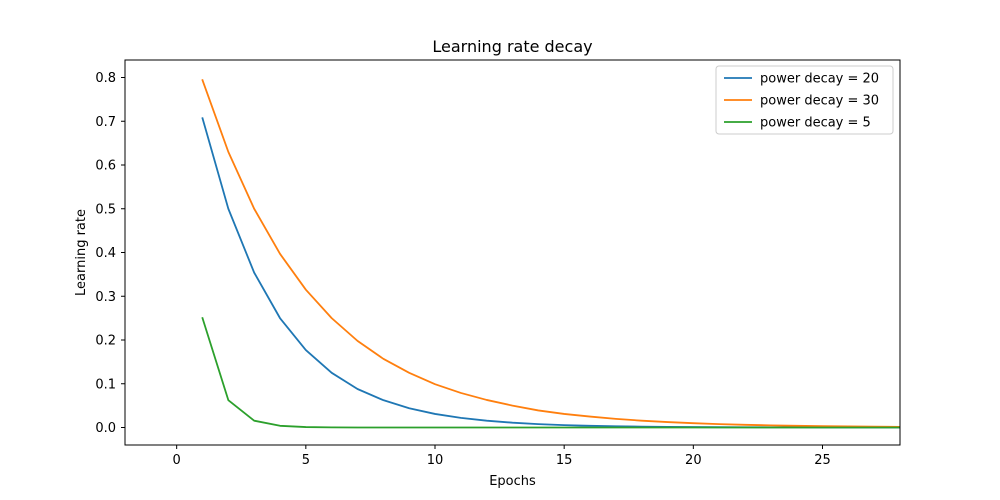 This screenshot has height=500, width=1000. What do you see at coordinates (822, 460) in the screenshot?
I see `x-tick-label: 25` at bounding box center [822, 460].